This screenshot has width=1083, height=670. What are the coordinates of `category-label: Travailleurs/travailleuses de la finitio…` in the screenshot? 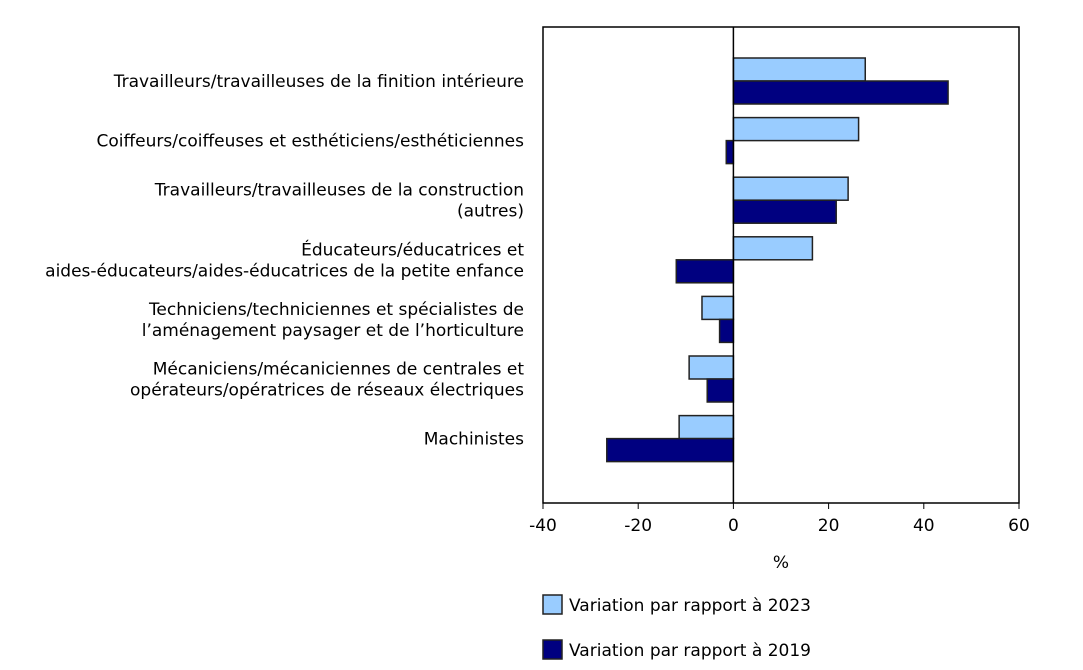 It's located at (318, 82).